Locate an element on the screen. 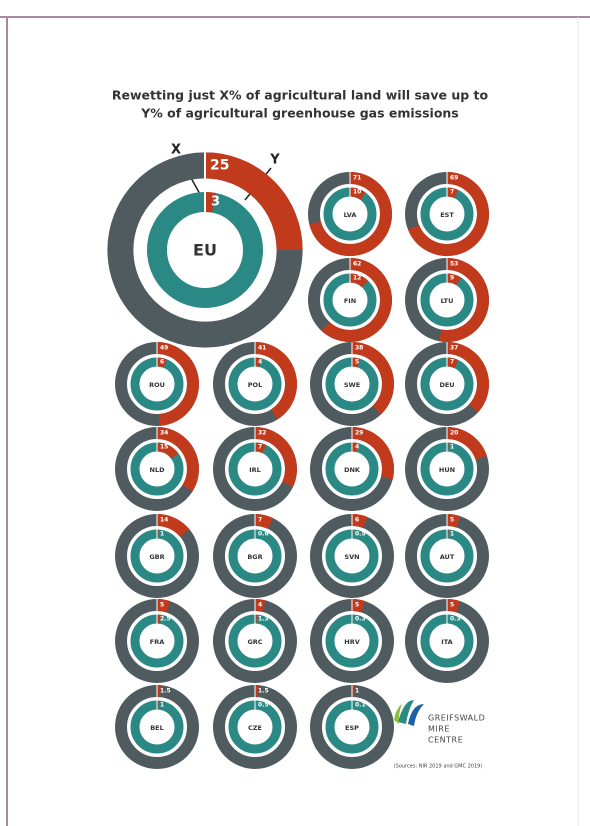  donut-label: GRC is located at coordinates (254, 642).